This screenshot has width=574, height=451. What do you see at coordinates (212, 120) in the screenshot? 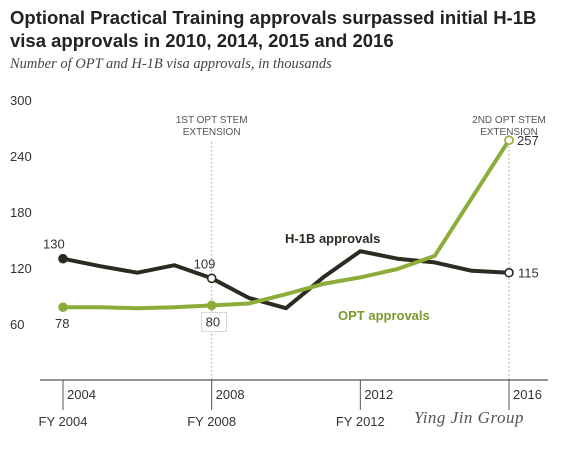
I see `annotation-label: 1ST OPT STEM` at bounding box center [212, 120].